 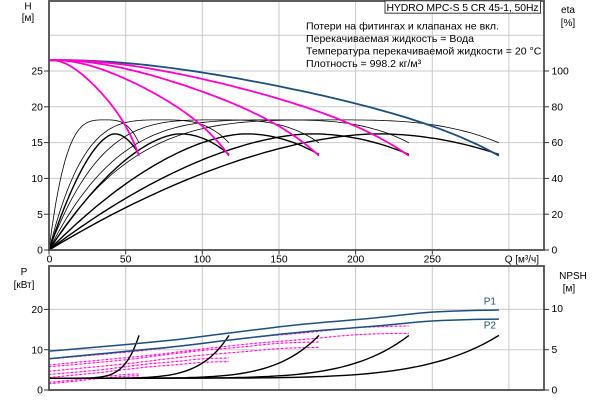 I want to click on svg-text: Перекачиваемая жидкость = Вода, so click(x=390, y=39).